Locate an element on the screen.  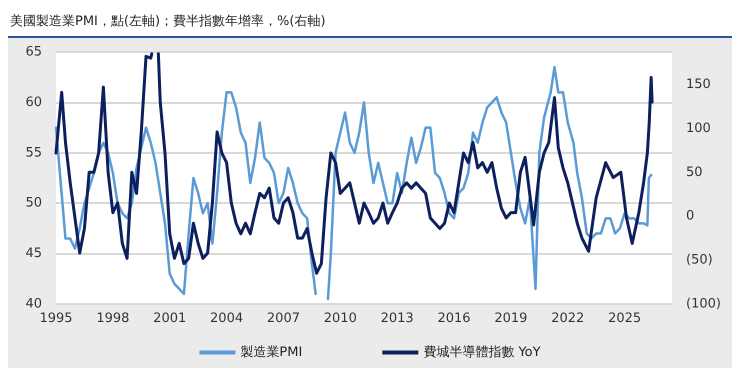
y-tick-label: 65 is located at coordinates (33, 52).